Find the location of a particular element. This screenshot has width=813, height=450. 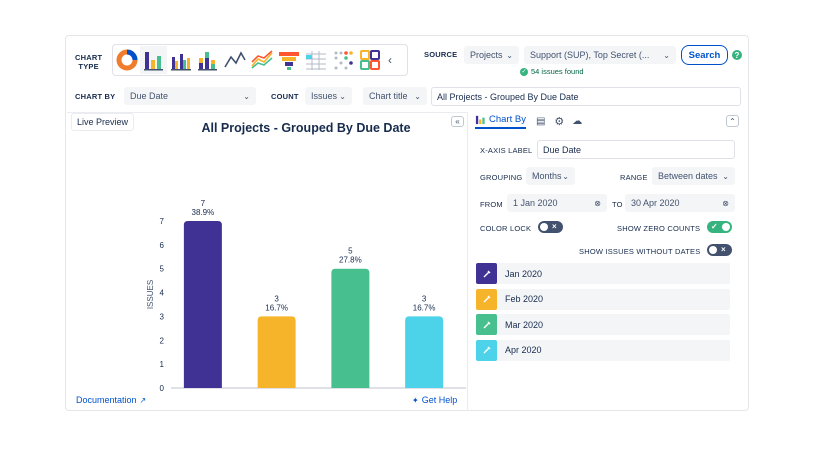

help-icon: ? is located at coordinates (737, 55).